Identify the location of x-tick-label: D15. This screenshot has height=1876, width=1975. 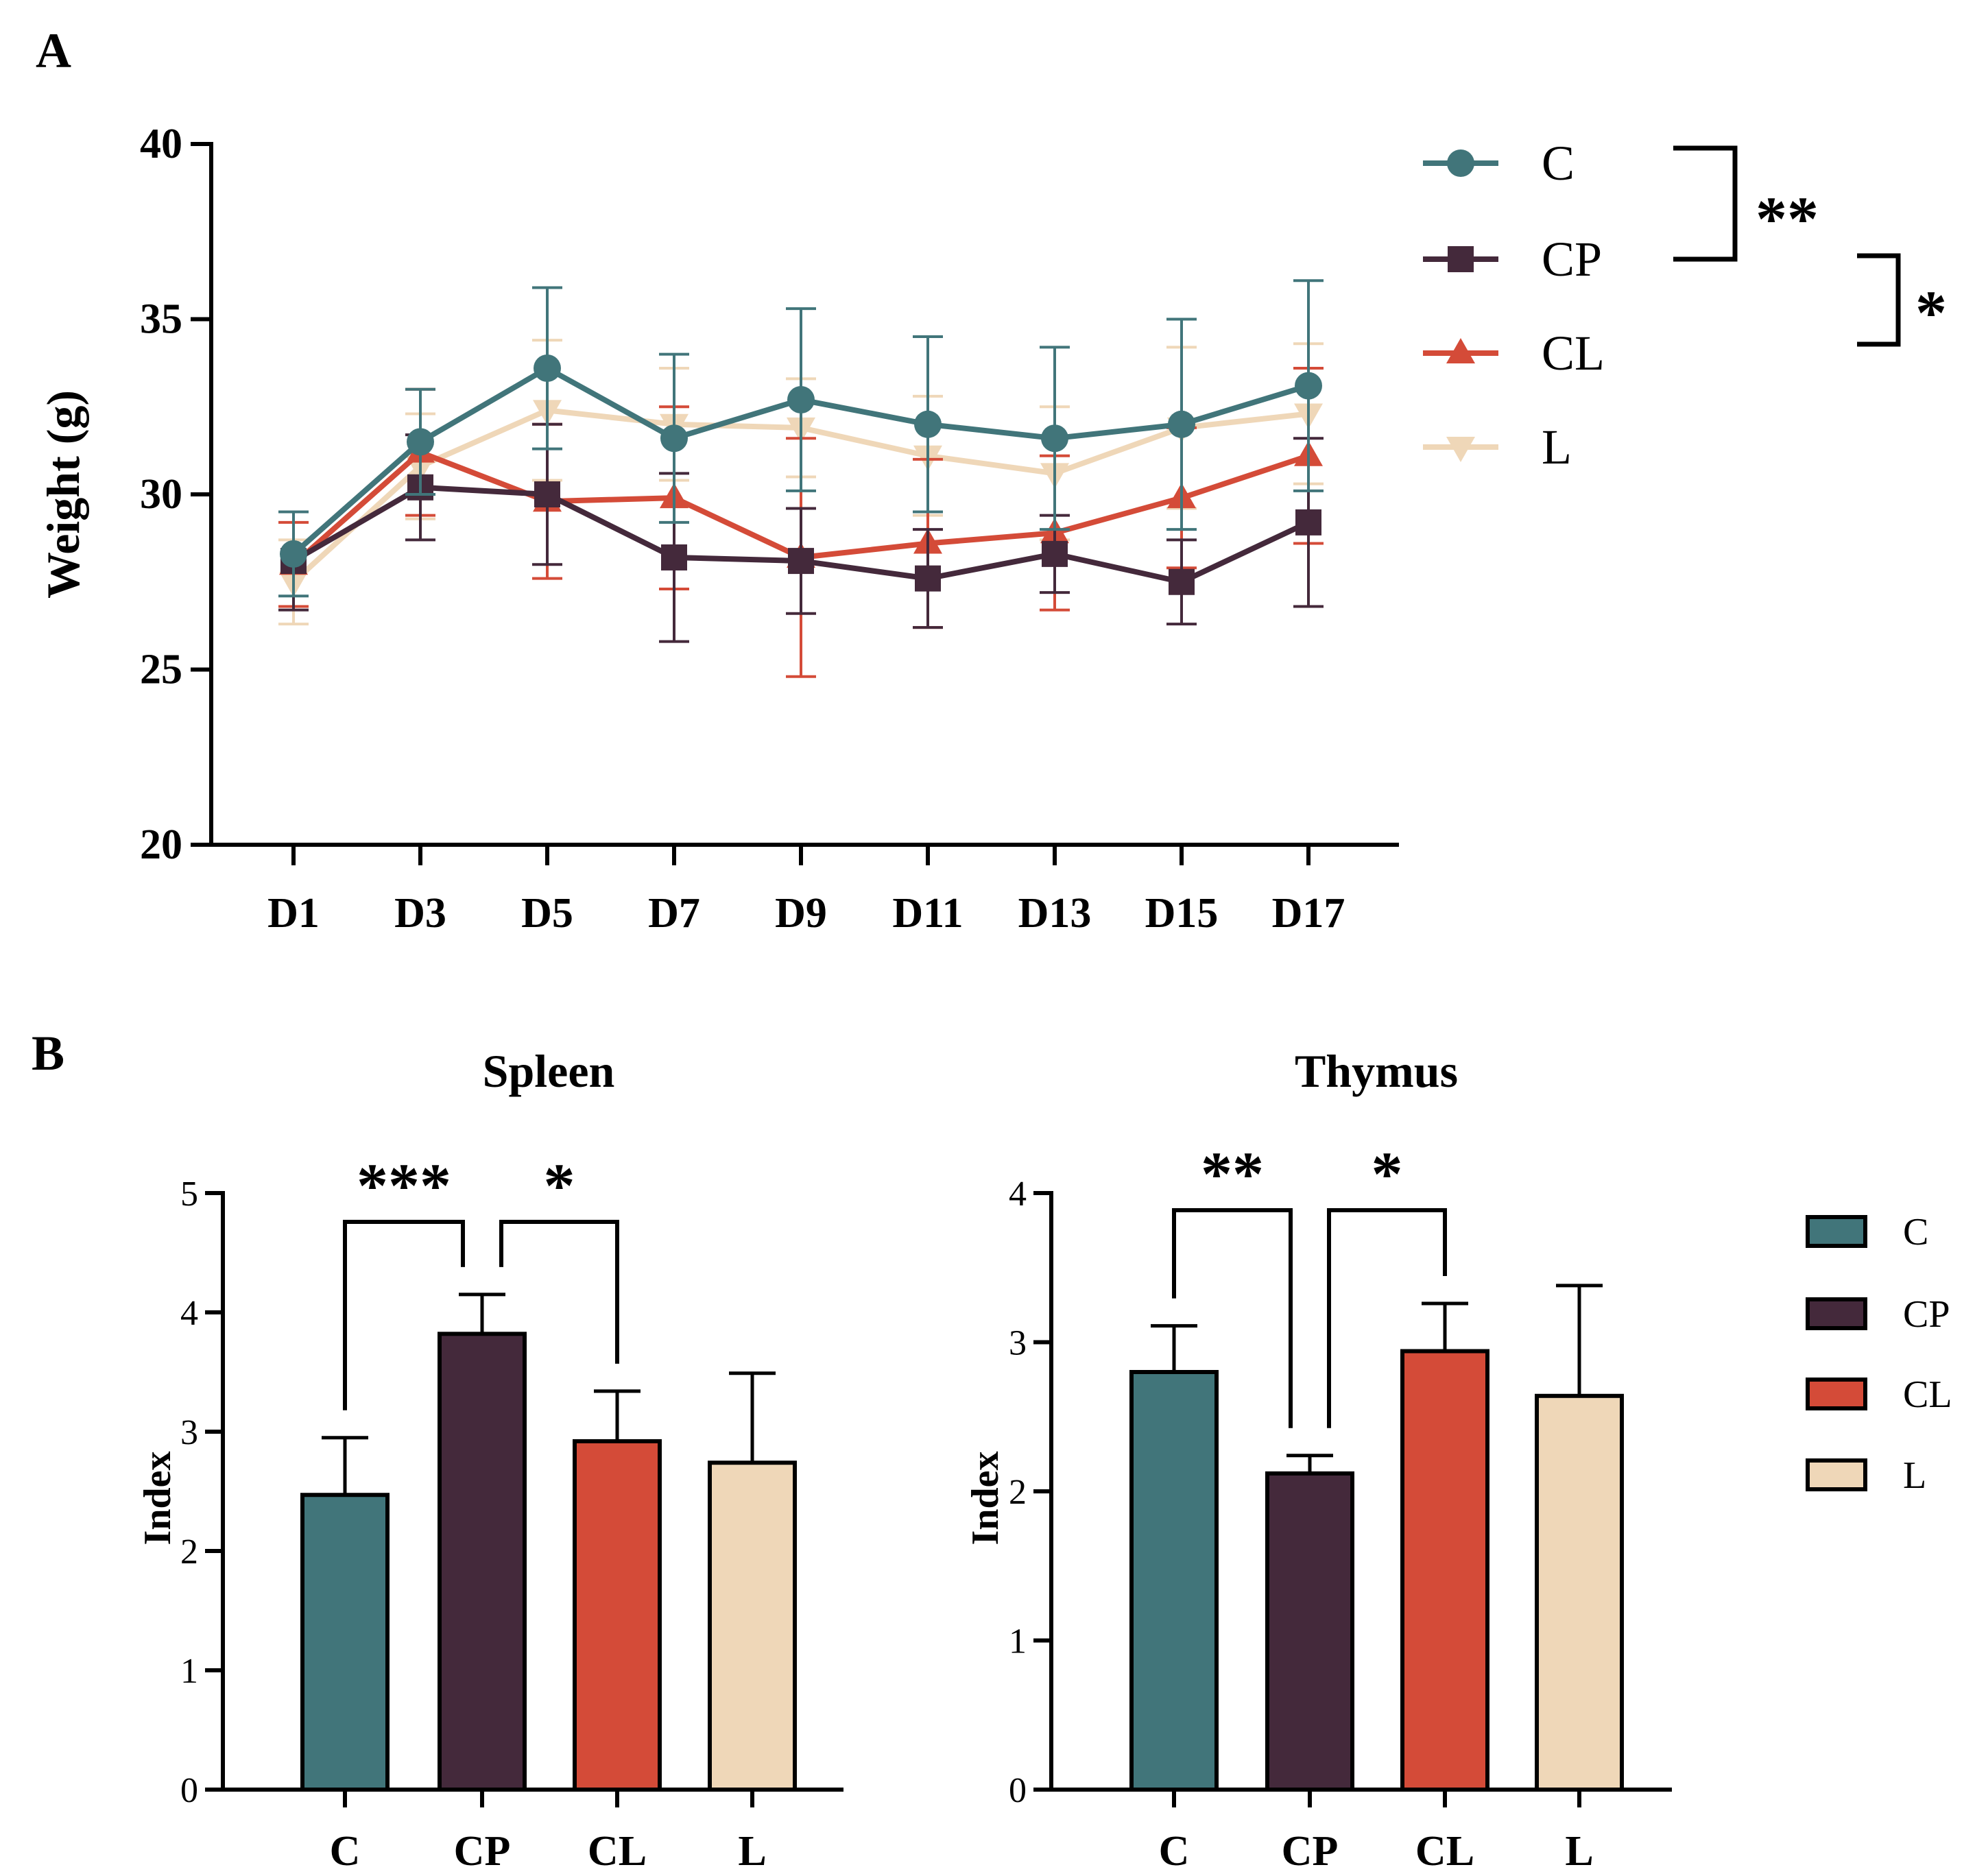
(1182, 913).